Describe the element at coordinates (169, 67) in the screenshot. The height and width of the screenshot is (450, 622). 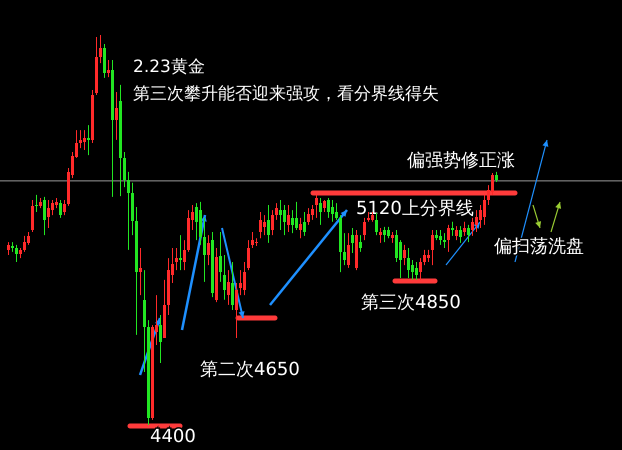
I see `text: 2.23黄金` at that location.